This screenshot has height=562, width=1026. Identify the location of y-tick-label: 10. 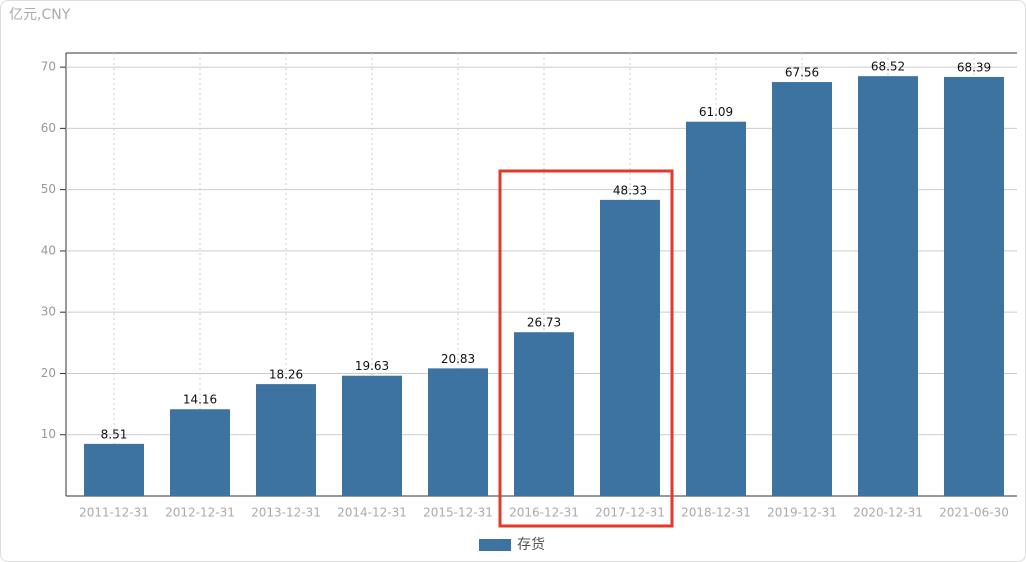
(48, 434).